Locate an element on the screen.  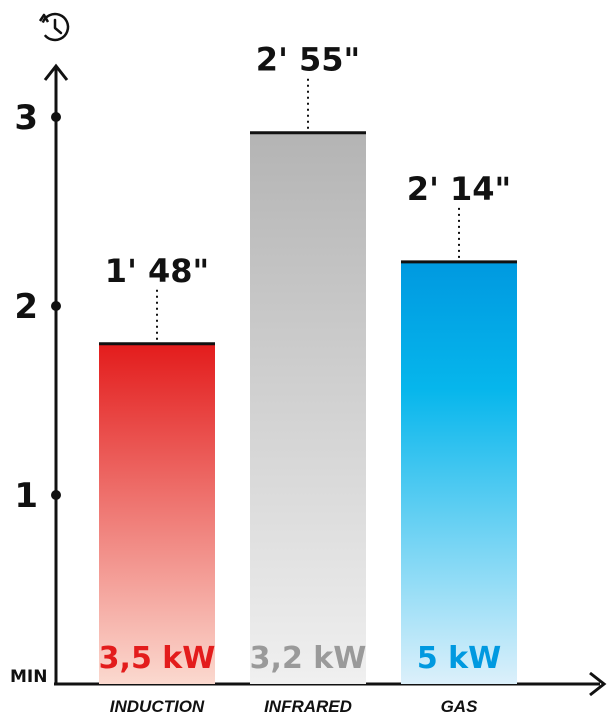
x-axis-arrow is located at coordinates (598, 684).